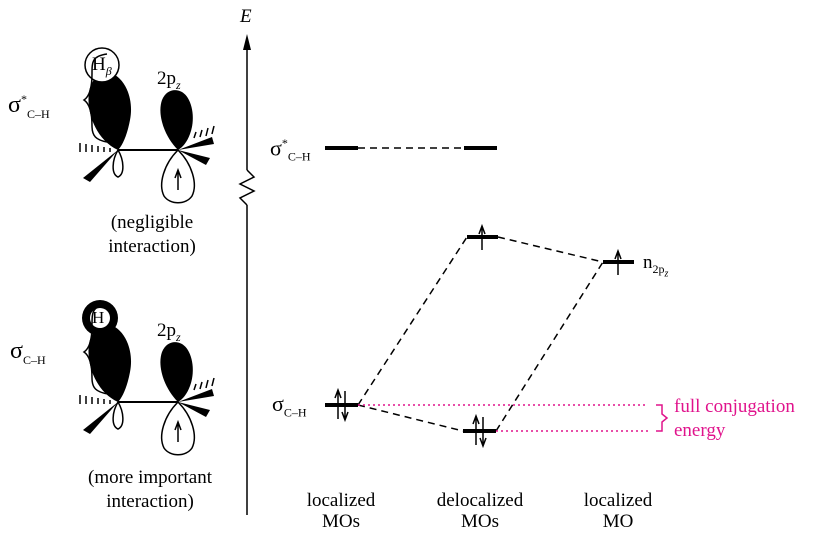  What do you see at coordinates (169, 80) in the screenshot?
I see `top-2pz-label: 2pz` at bounding box center [169, 80].